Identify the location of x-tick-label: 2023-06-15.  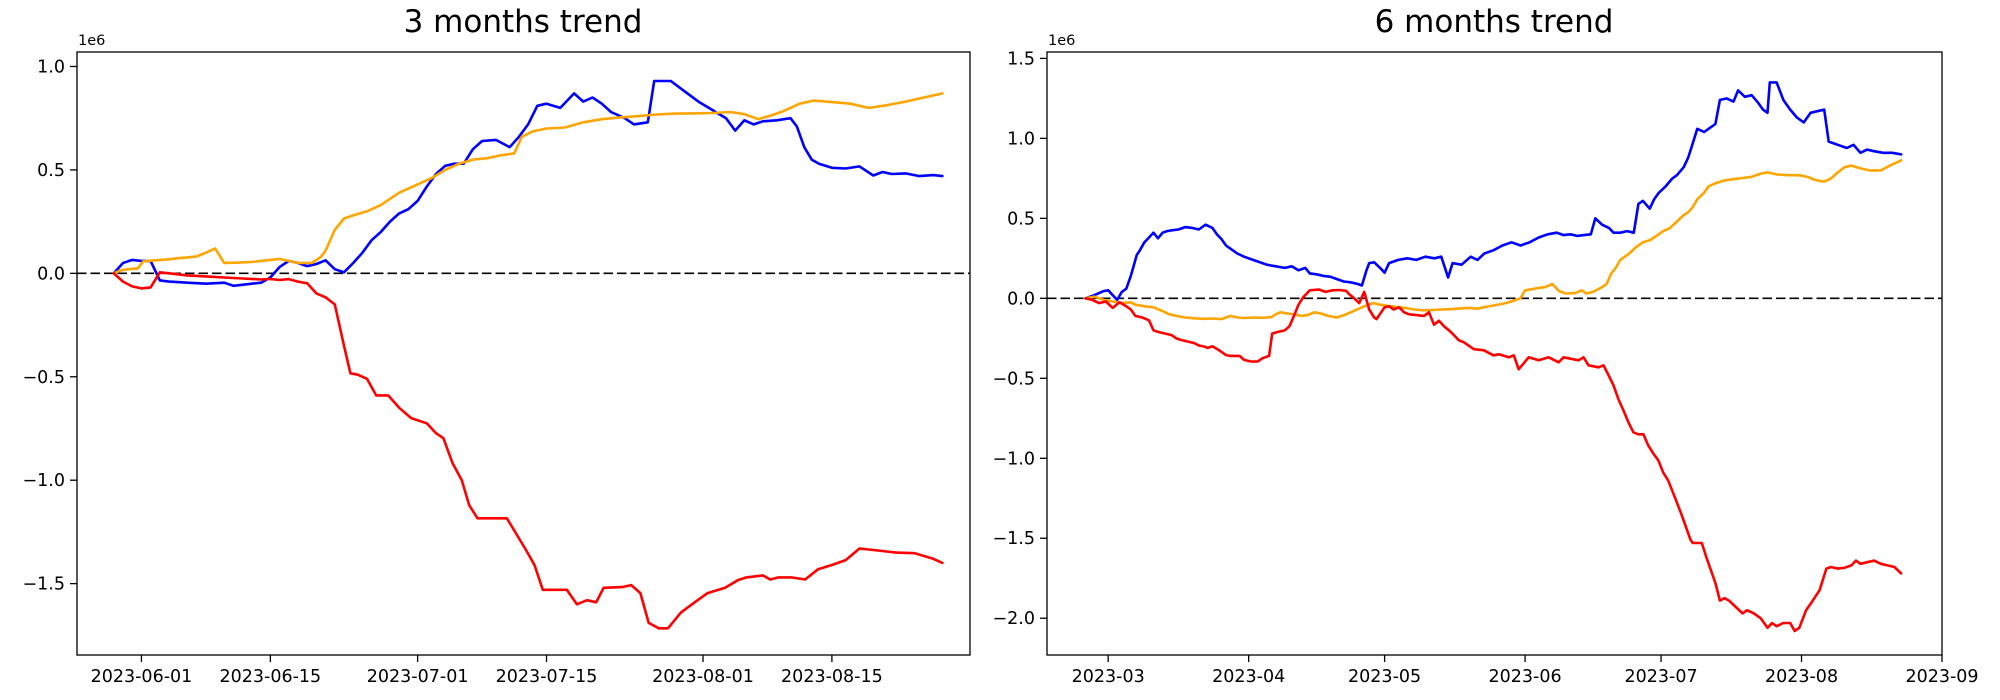
(270, 677).